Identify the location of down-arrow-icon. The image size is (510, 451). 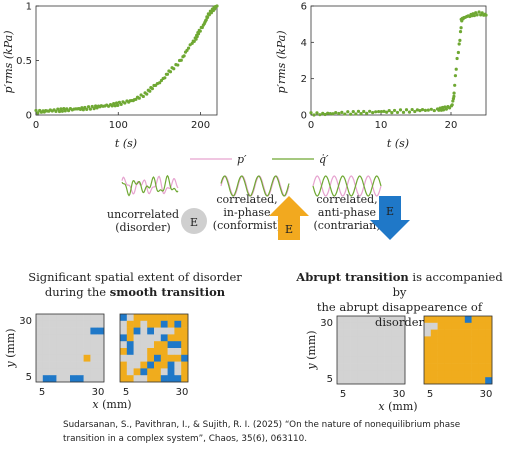
(390, 218).